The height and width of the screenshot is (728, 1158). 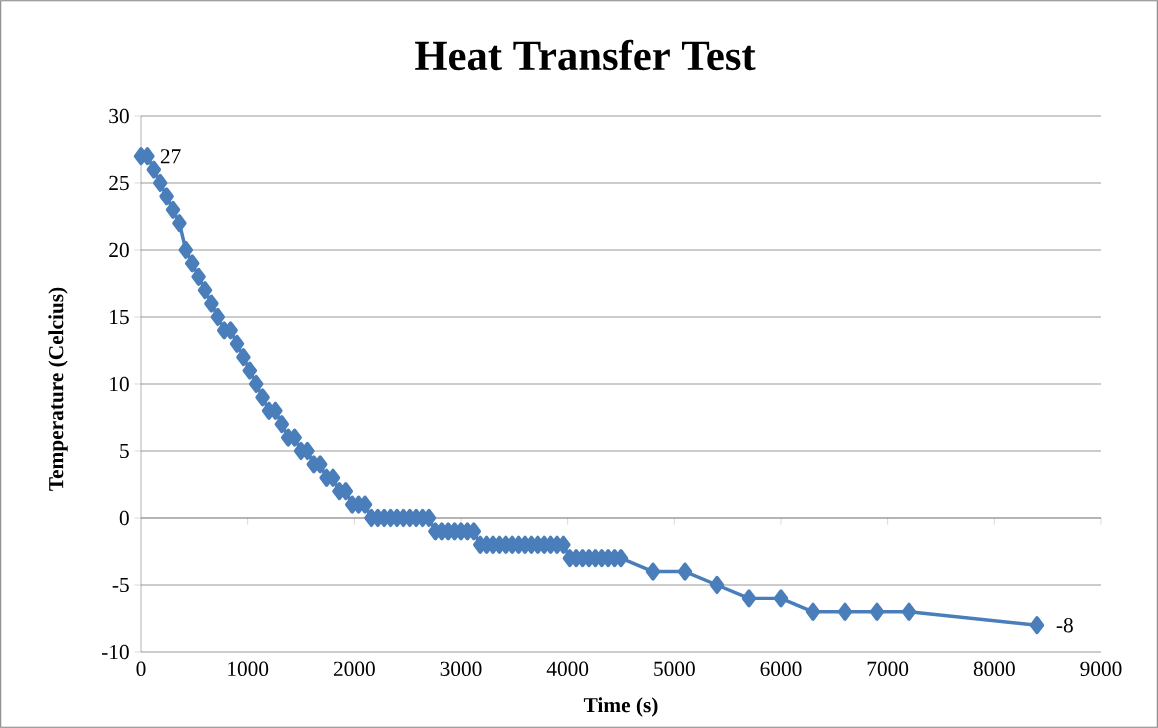 What do you see at coordinates (354, 668) in the screenshot?
I see `x-tick-label: 2000` at bounding box center [354, 668].